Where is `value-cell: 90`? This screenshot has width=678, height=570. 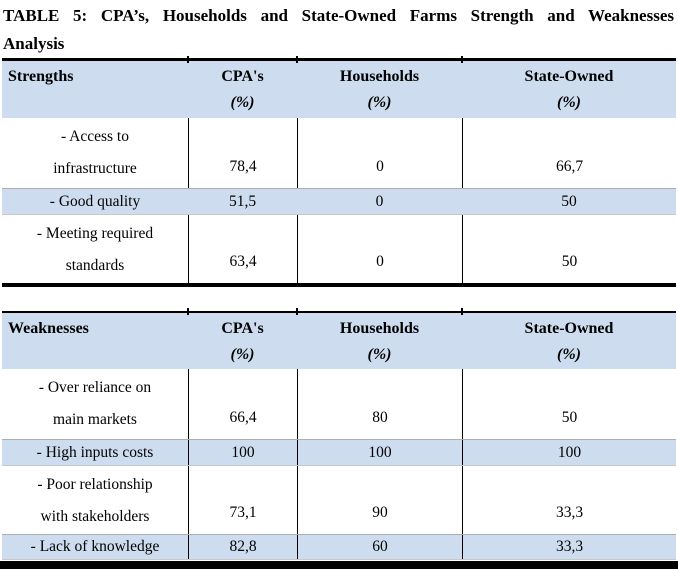
value-cell: 90 is located at coordinates (379, 500).